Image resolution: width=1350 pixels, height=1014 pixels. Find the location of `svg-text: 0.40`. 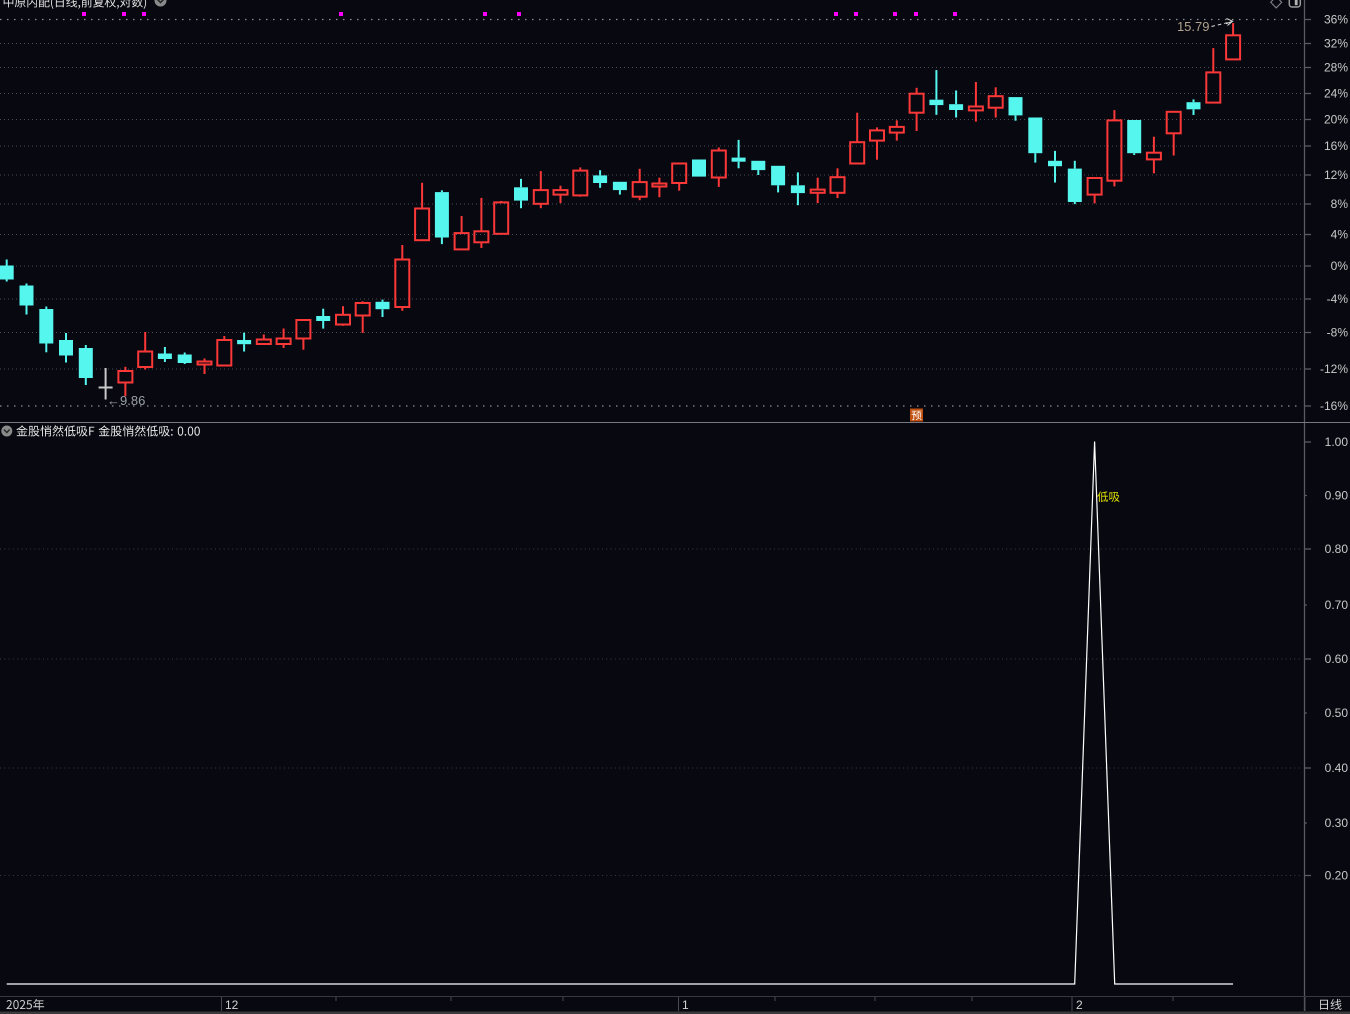

svg-text: 0.40 is located at coordinates (1337, 768).